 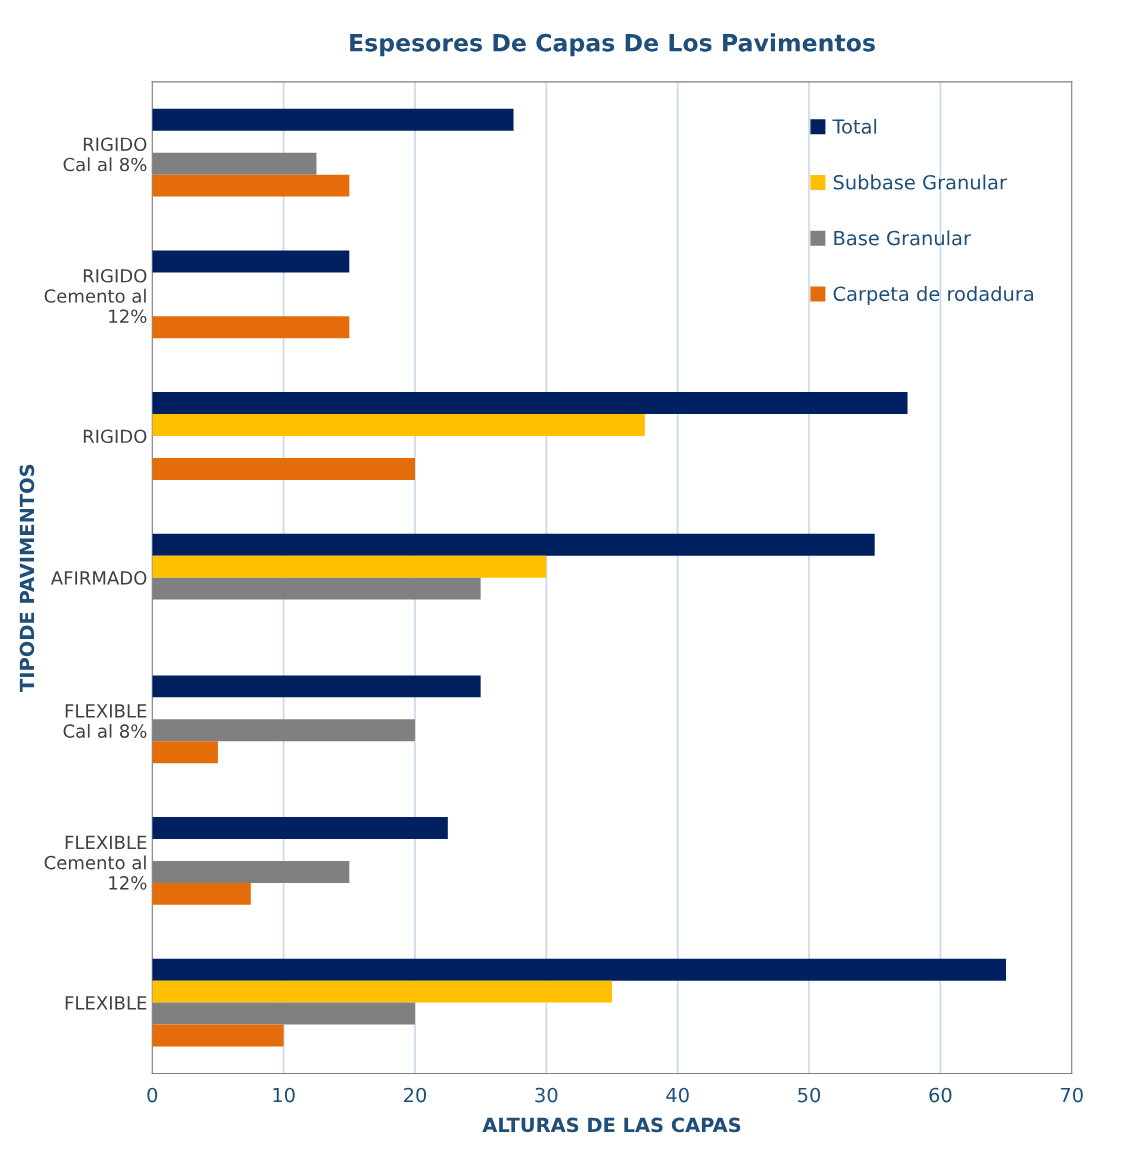 What do you see at coordinates (27, 578) in the screenshot?
I see `y-axis-title: TIPODE PAVIMENTOS` at bounding box center [27, 578].